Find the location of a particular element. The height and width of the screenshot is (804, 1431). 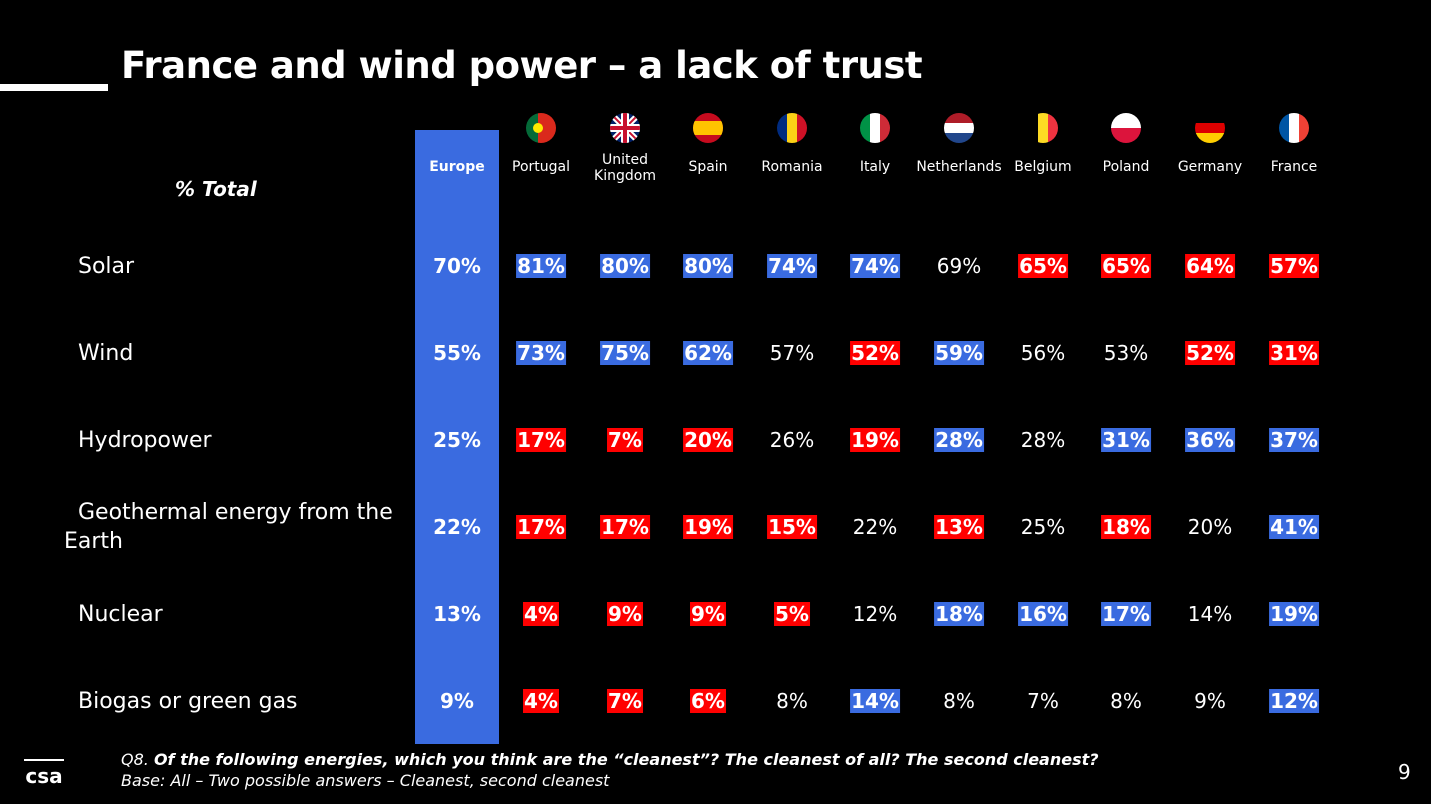

csa-logo: csa is located at coordinates (44, 773).